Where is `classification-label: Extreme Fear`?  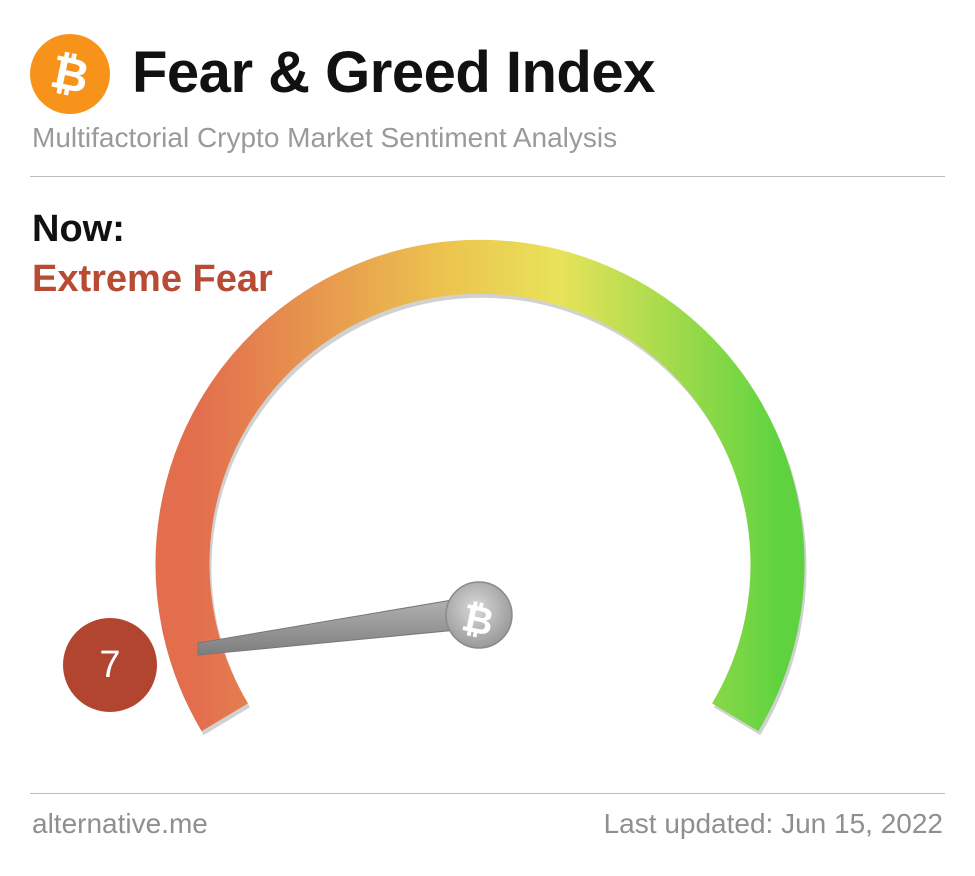 classification-label: Extreme Fear is located at coordinates (152, 279).